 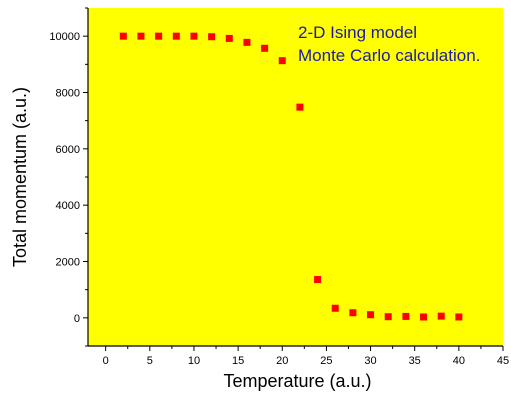 I want to click on x-axis-ticks: 0 5 10 15 20 25 30 35 40 45, so click(x=306, y=356).